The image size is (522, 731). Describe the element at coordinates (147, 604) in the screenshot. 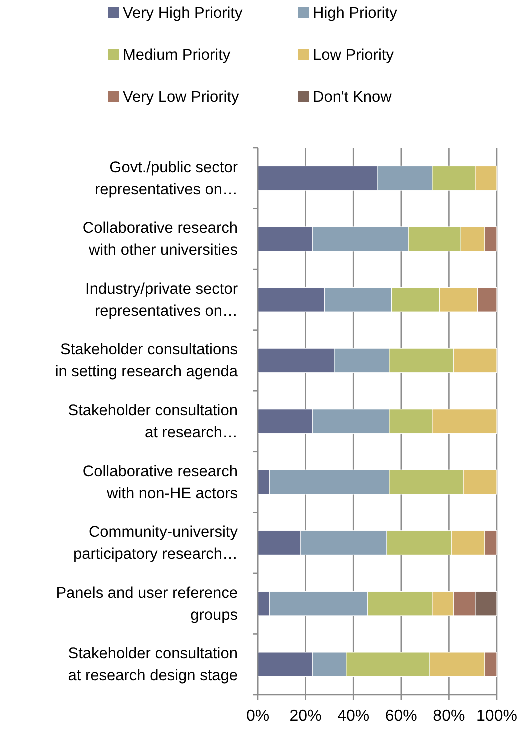

I see `y-tick-label: Panels and user reference groups` at that location.